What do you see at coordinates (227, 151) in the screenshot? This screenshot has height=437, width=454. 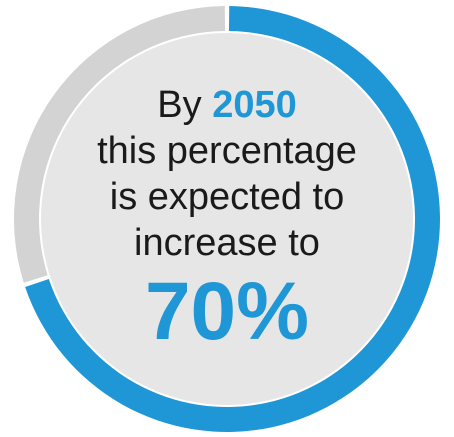 I see `line-2: this percentage` at bounding box center [227, 151].